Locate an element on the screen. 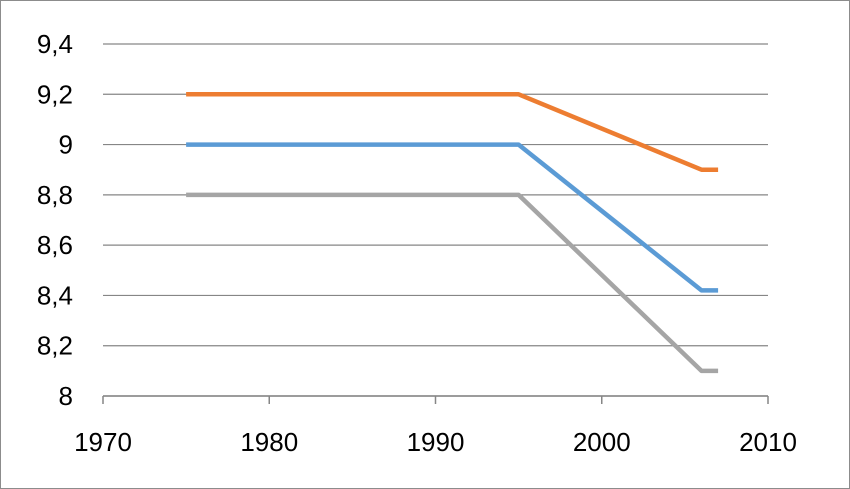 The height and width of the screenshot is (489, 850). x-tick-label: 1980 is located at coordinates (269, 442).